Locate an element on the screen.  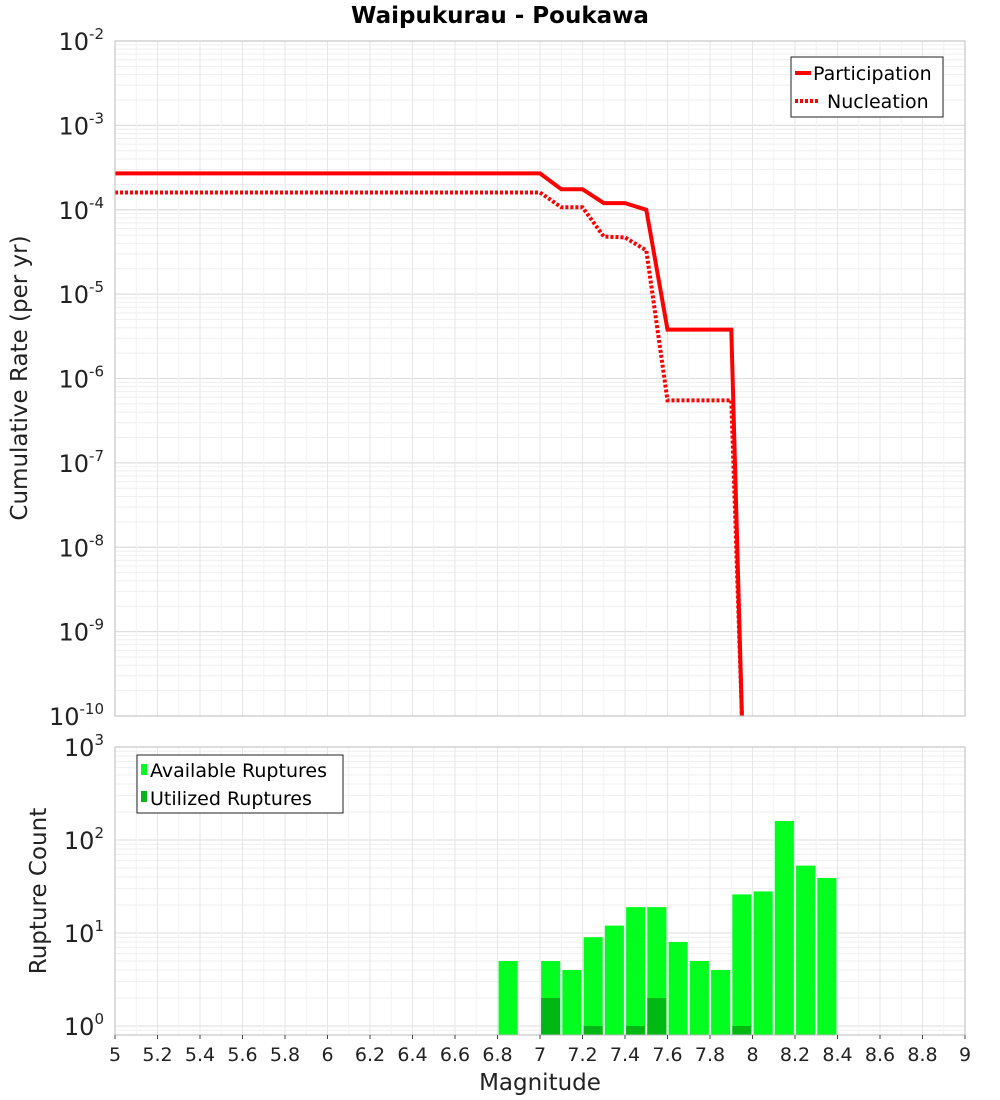
count-legend: Available Ruptures Utilized Ruptures is located at coordinates (240, 784).